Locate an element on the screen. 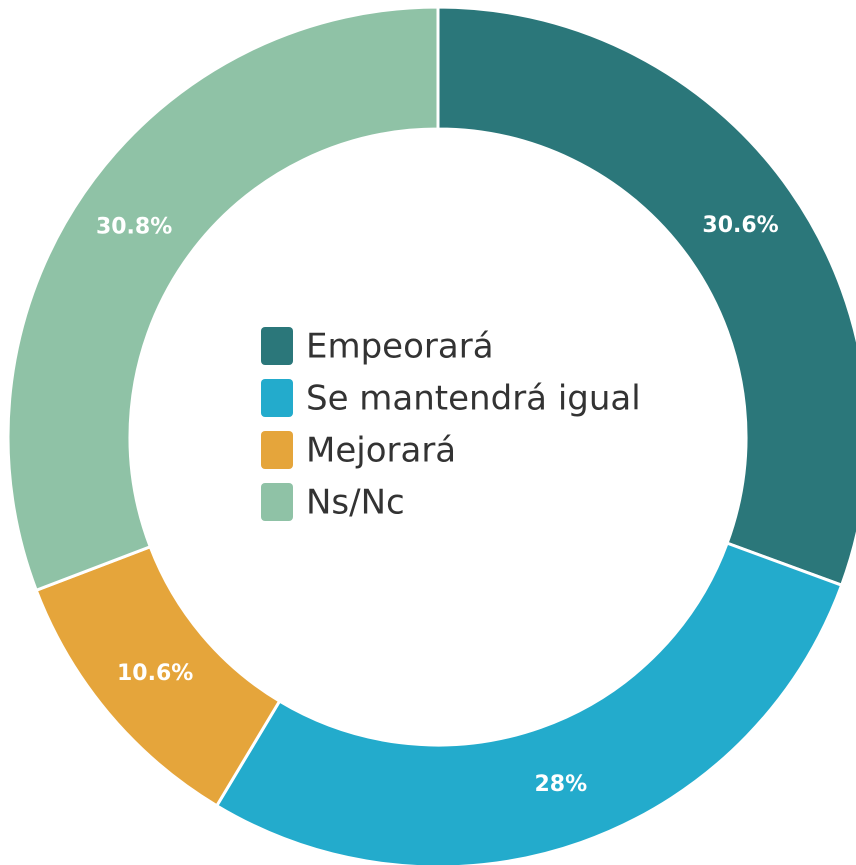 This screenshot has width=856, height=865. legend-label: Mejorará is located at coordinates (381, 451).